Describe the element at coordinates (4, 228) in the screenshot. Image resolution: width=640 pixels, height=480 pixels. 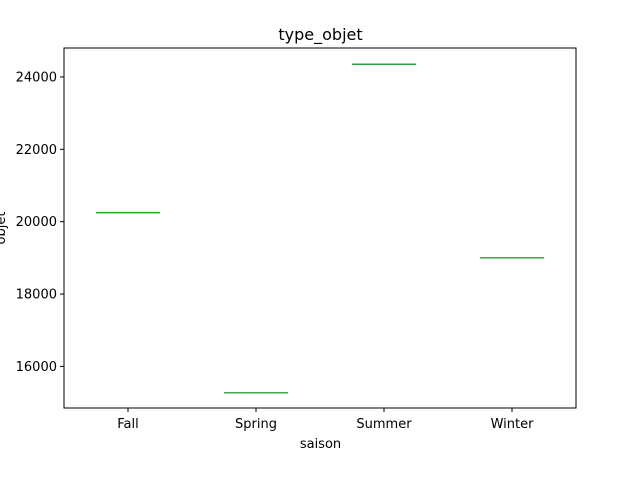
I see `y-axis-label: objet` at that location.